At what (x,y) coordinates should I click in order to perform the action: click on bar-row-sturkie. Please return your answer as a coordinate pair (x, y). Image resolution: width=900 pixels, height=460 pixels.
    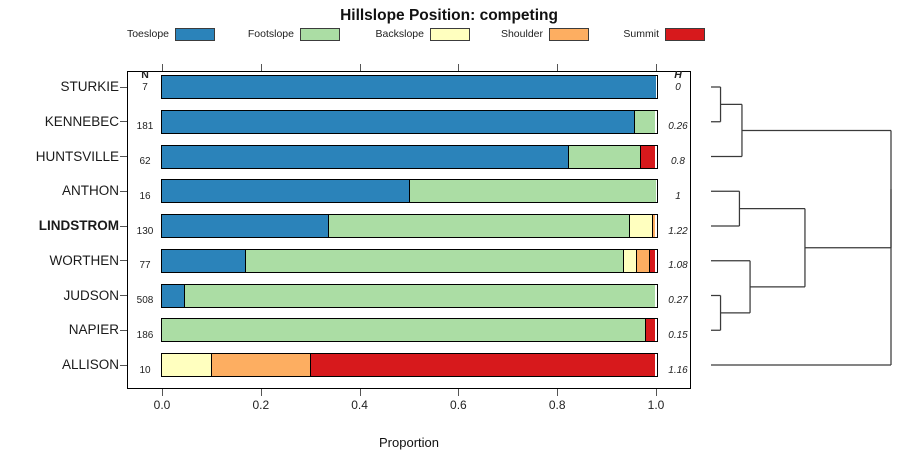
    Looking at the image, I should click on (409, 87).